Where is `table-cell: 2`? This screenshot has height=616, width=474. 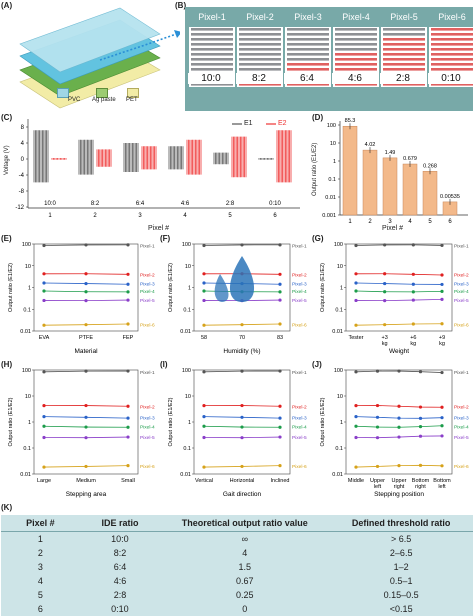 table-cell: 2 is located at coordinates (40, 553).